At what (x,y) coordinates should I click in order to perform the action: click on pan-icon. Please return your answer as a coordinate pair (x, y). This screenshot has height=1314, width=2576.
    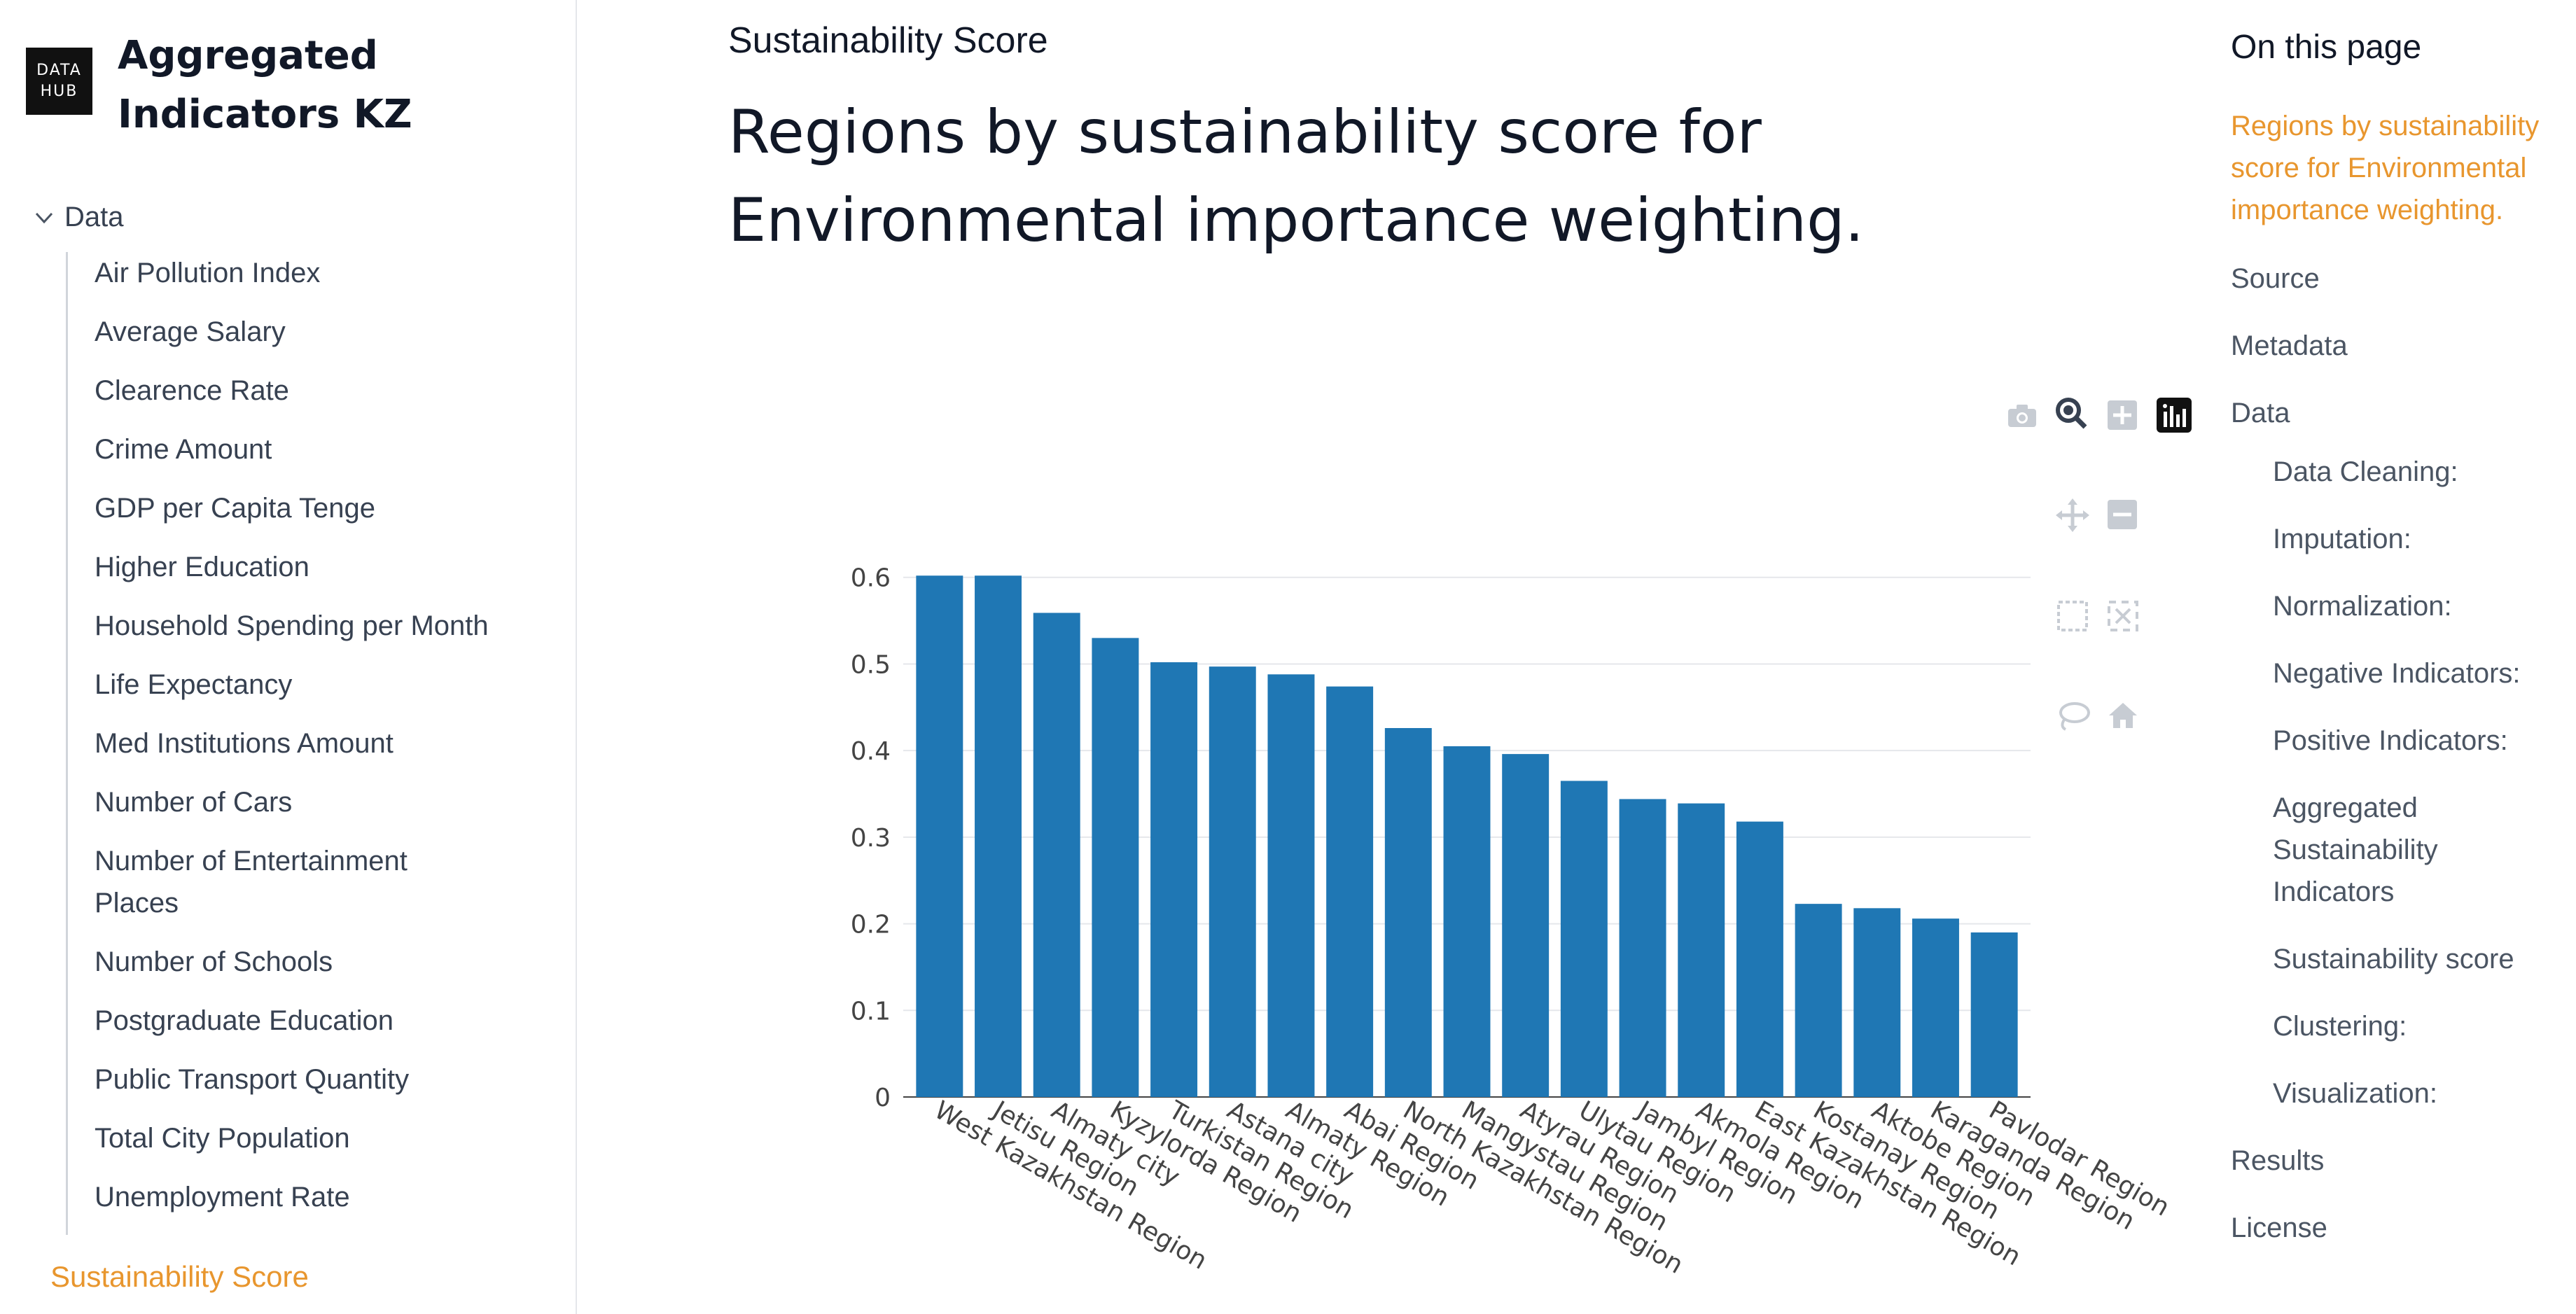
    Looking at the image, I should click on (2072, 515).